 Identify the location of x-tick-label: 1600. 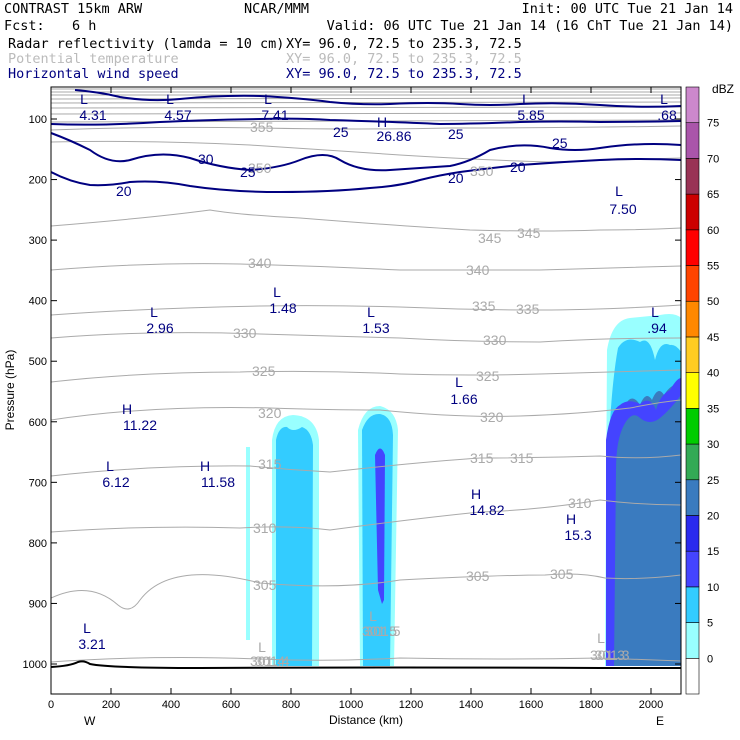
(531, 705).